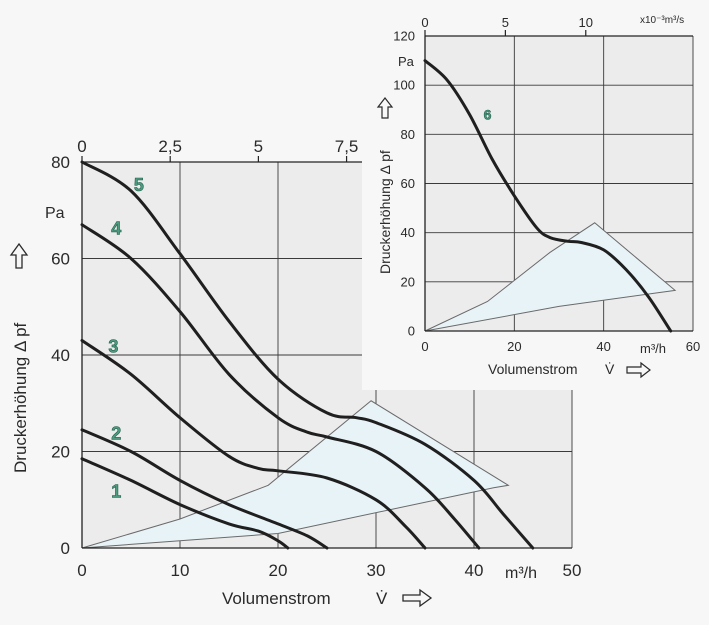  I want to click on inset-top-ticks: 0 5 10, so click(507, 25).